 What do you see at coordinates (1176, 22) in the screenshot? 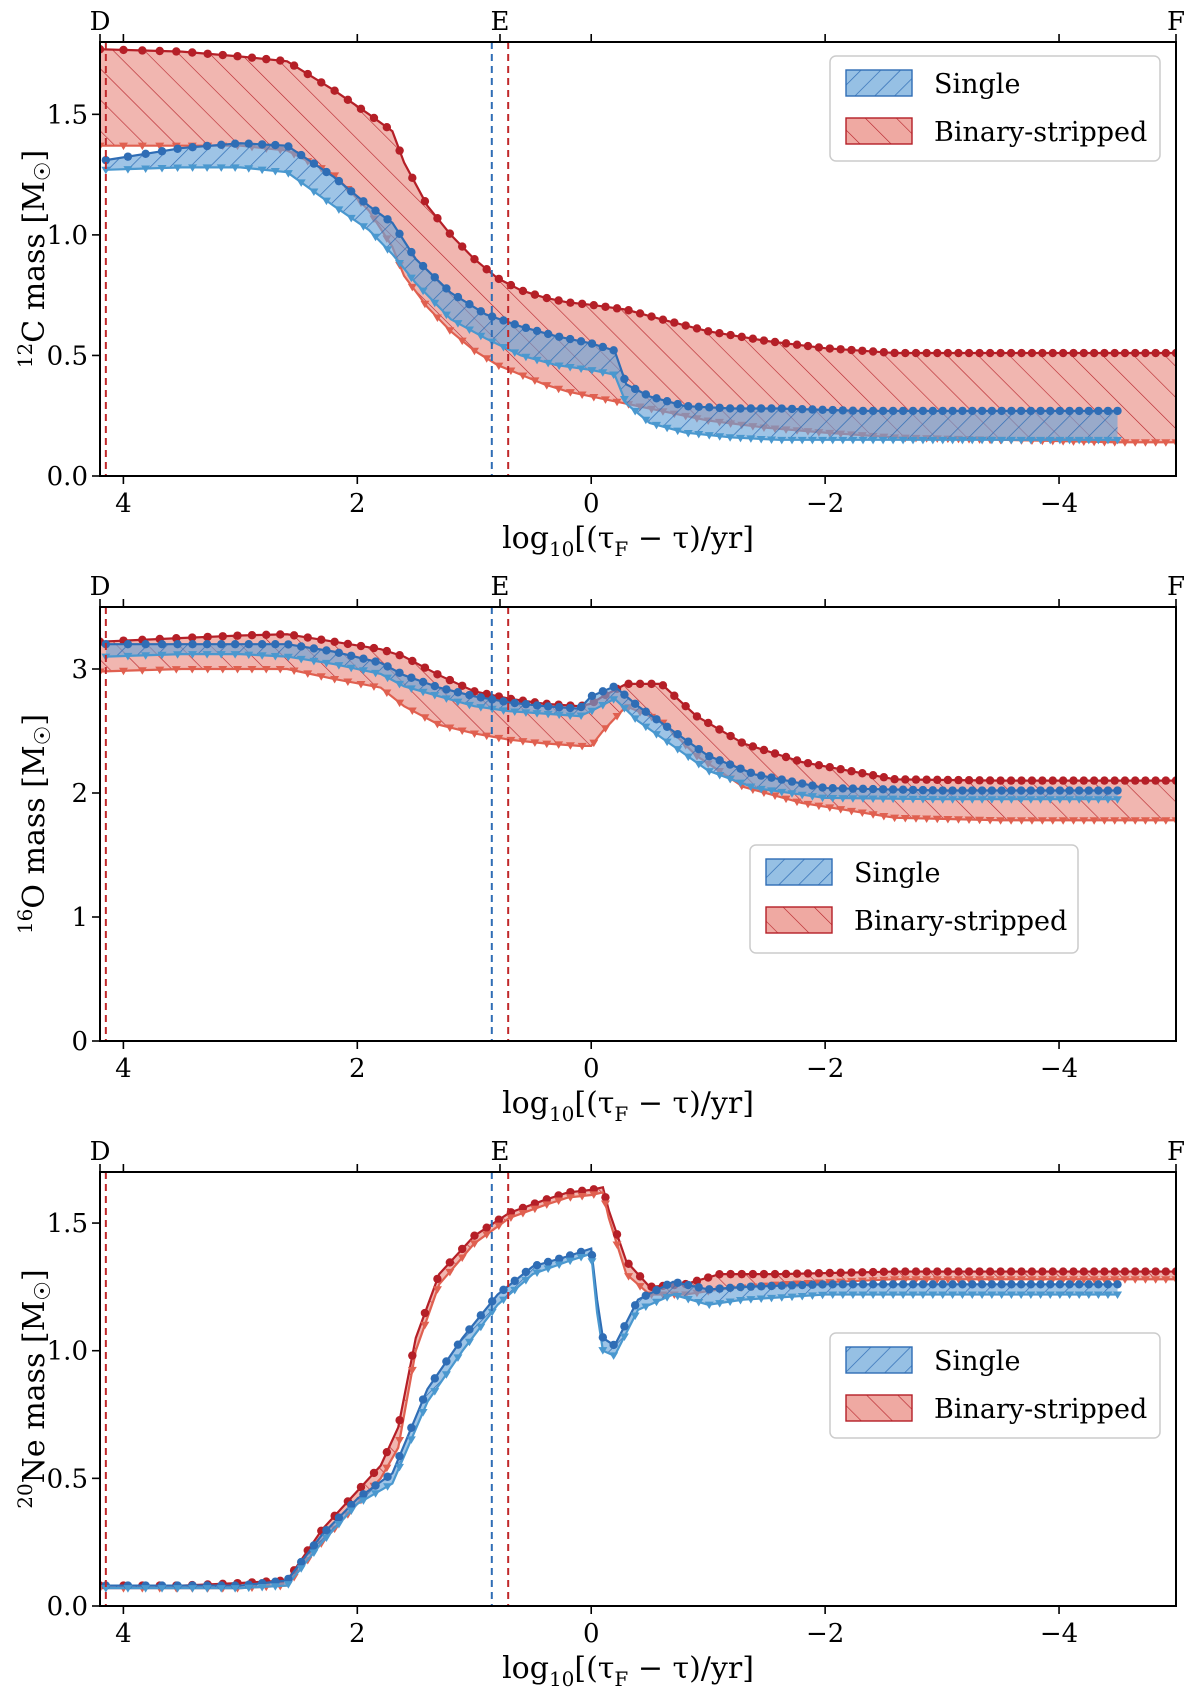
I see `phase-label-F: F` at bounding box center [1176, 22].